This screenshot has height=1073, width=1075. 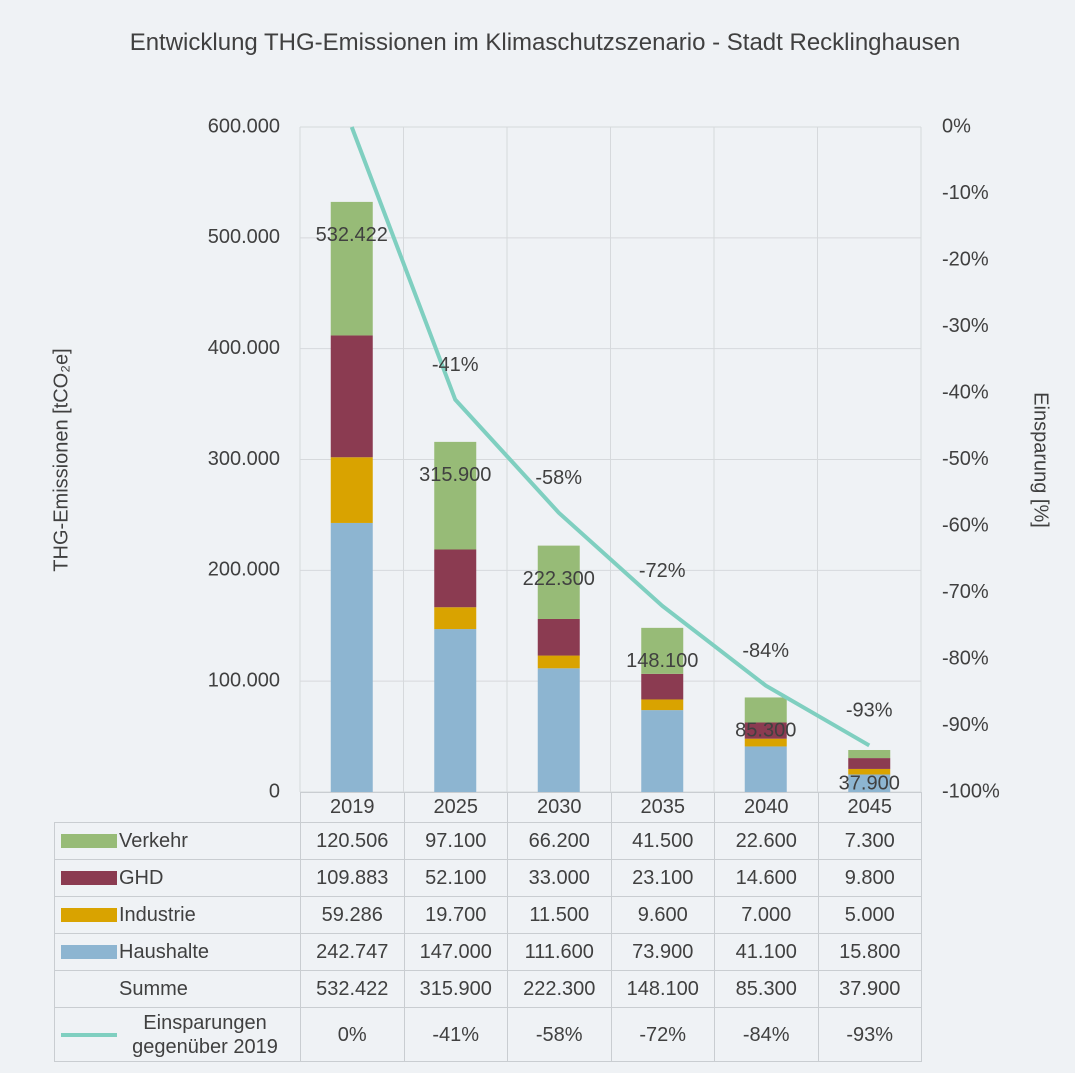 What do you see at coordinates (662, 1034) in the screenshot?
I see `table-cell: -72%` at bounding box center [662, 1034].